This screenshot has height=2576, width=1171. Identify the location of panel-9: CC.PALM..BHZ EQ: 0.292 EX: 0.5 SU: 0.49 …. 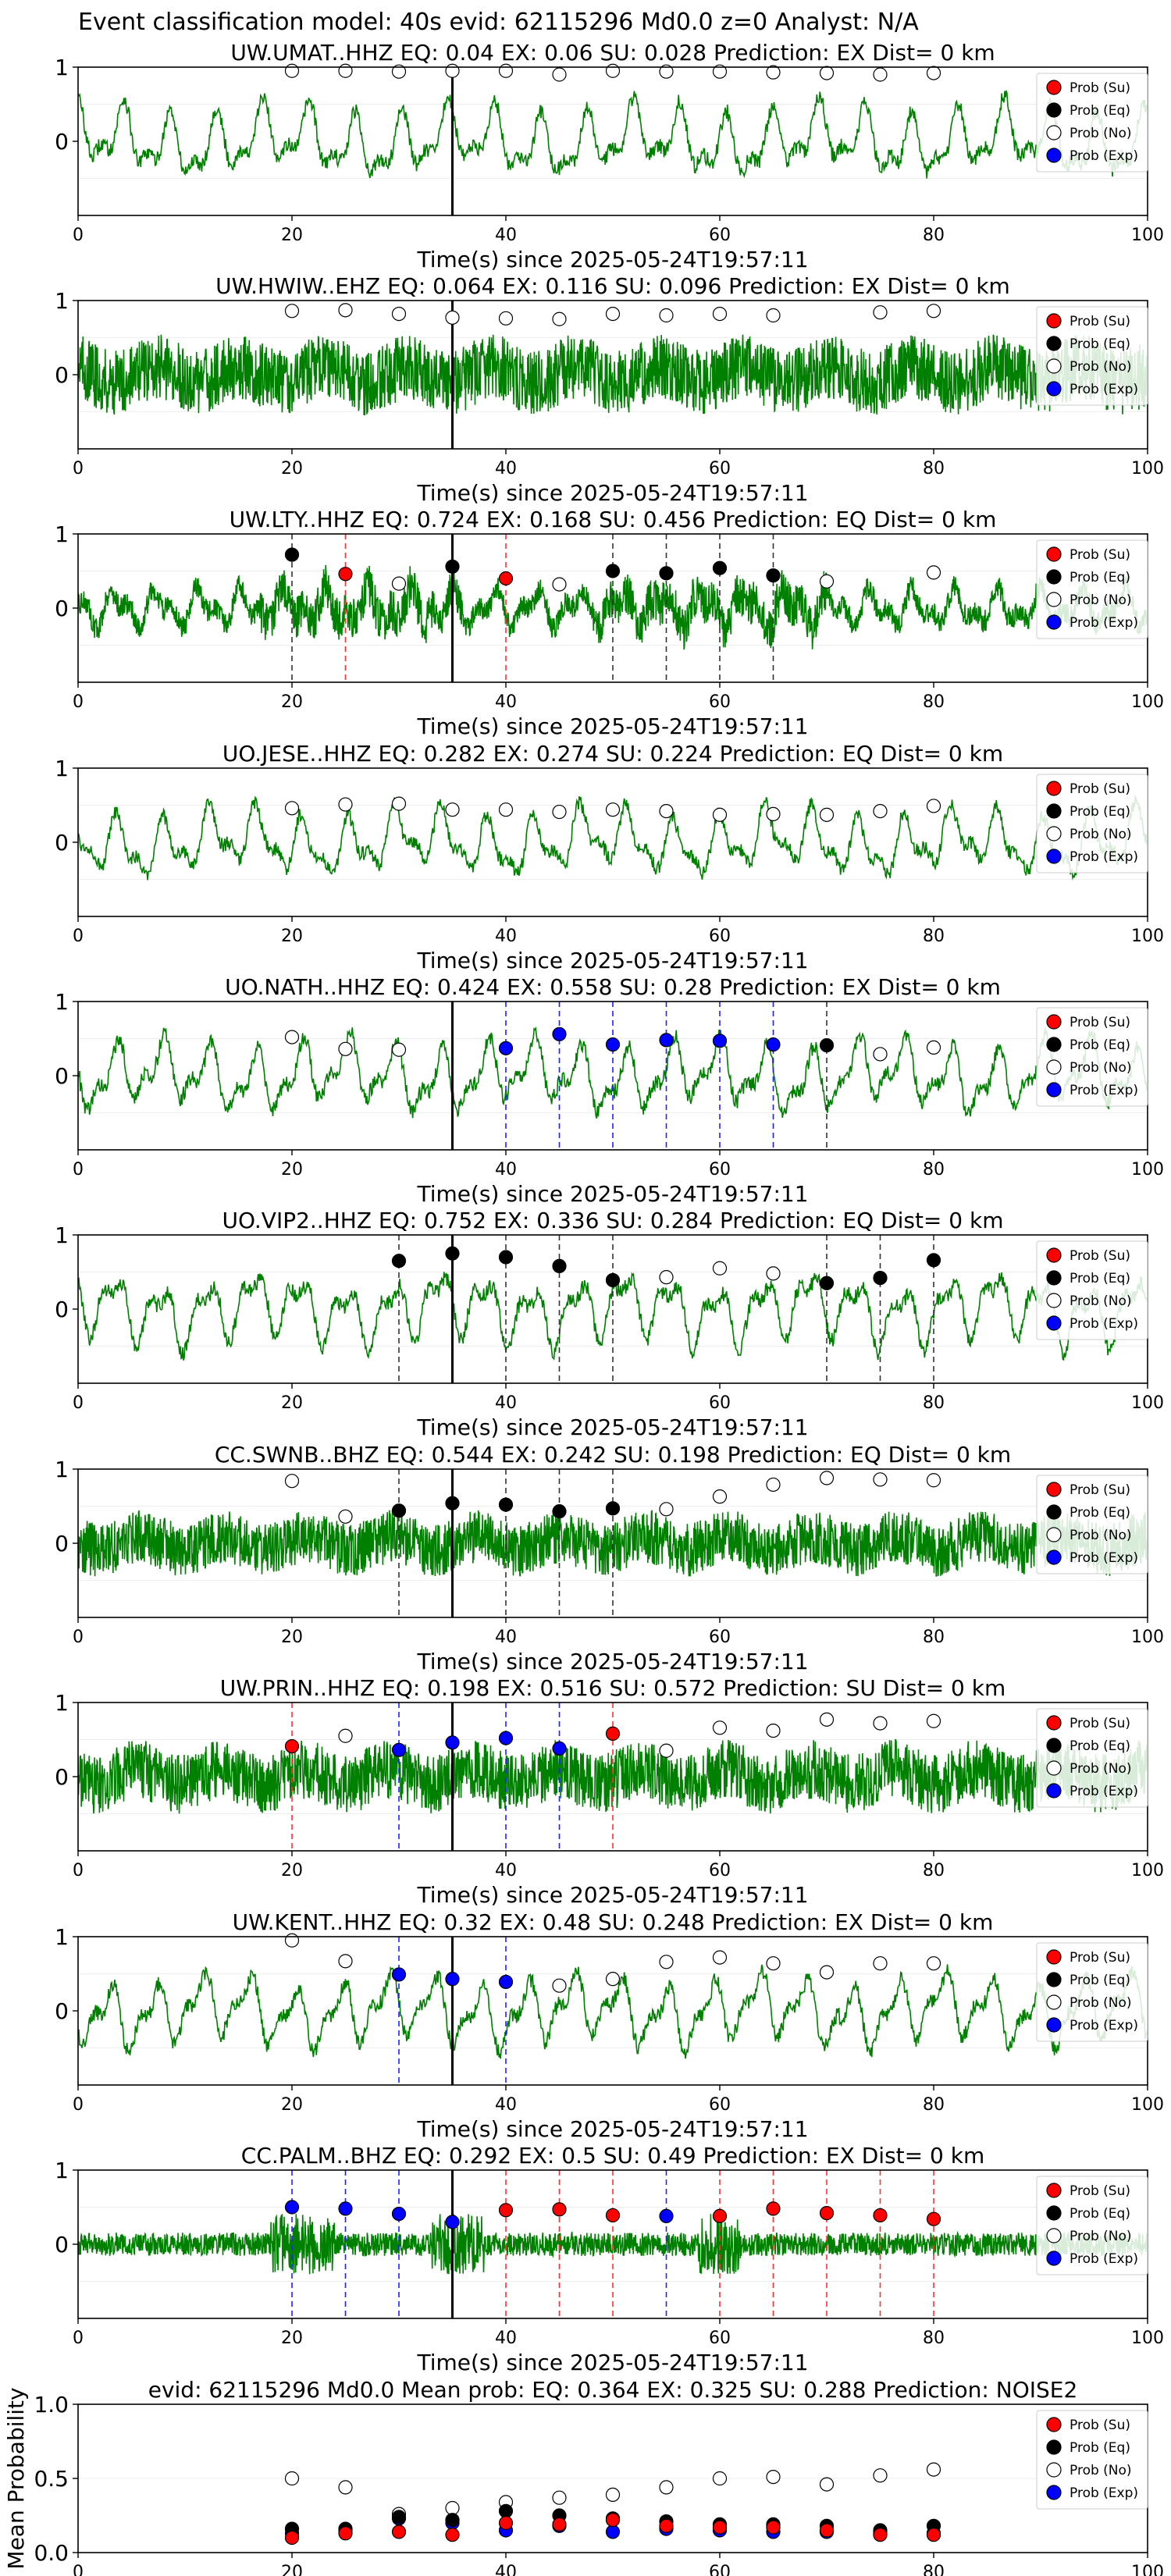
(609, 2259).